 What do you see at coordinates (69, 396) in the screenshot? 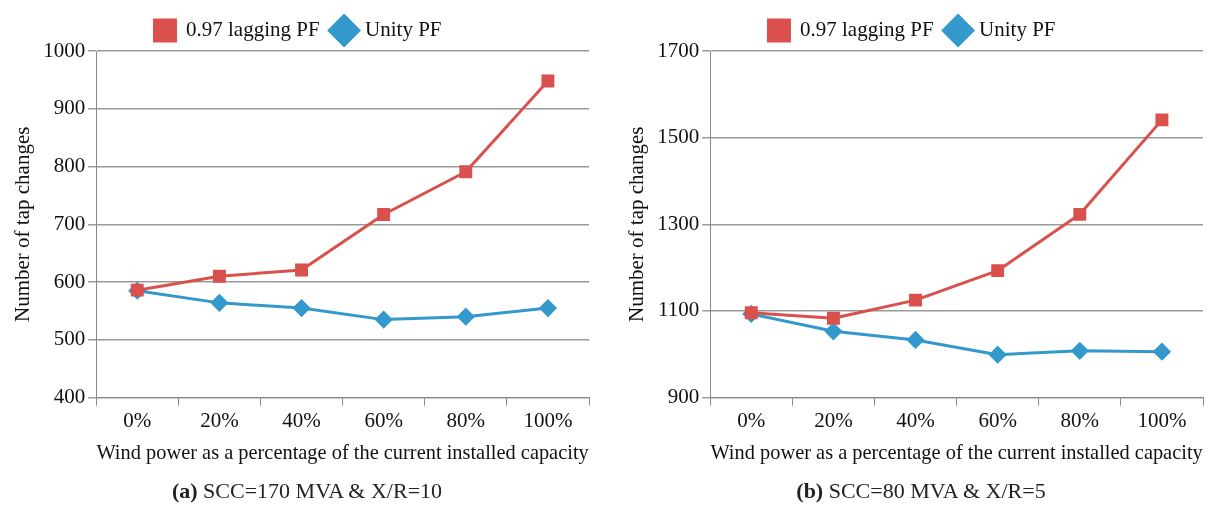
I see `y-tick-label: 400` at bounding box center [69, 396].